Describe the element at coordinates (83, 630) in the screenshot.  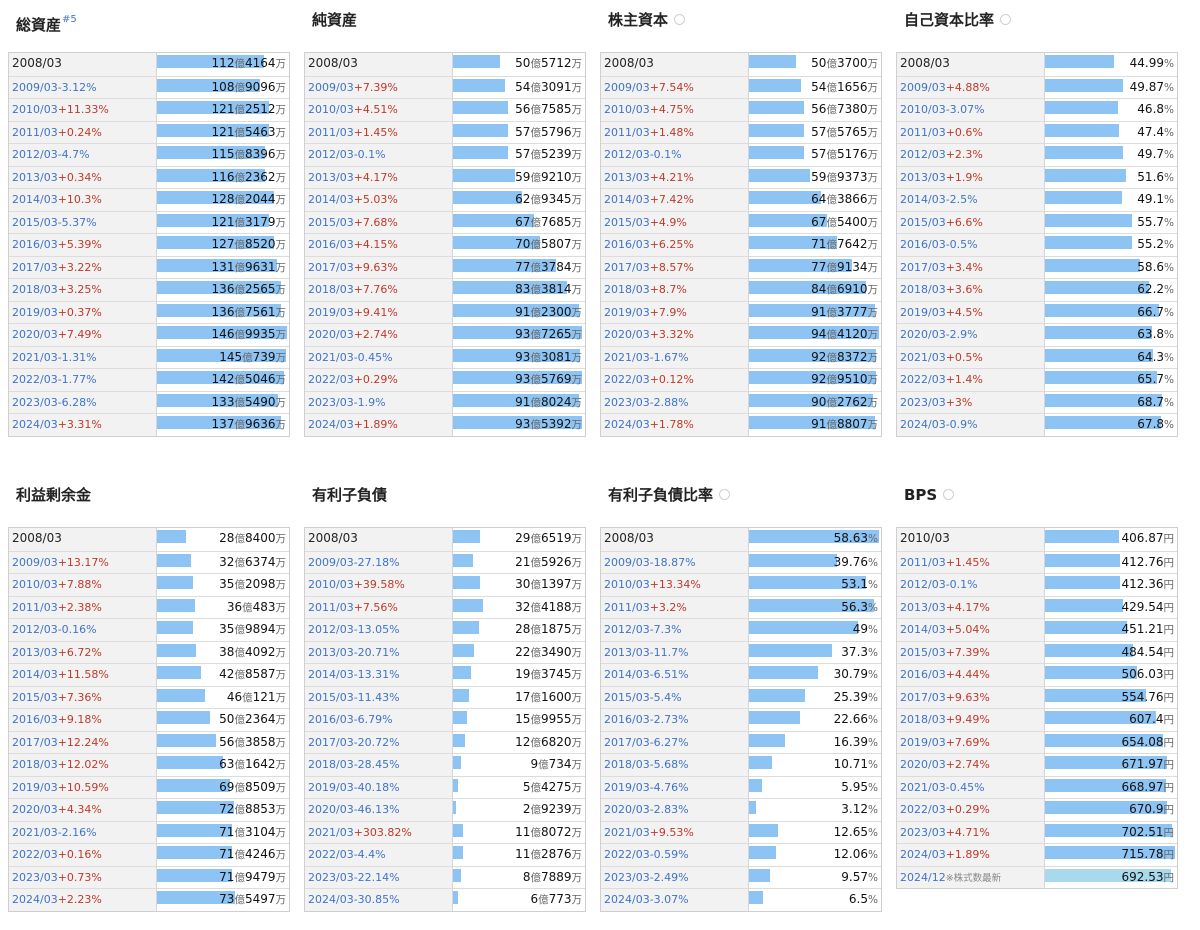
I see `row-label: 2012/03-0.16%` at that location.